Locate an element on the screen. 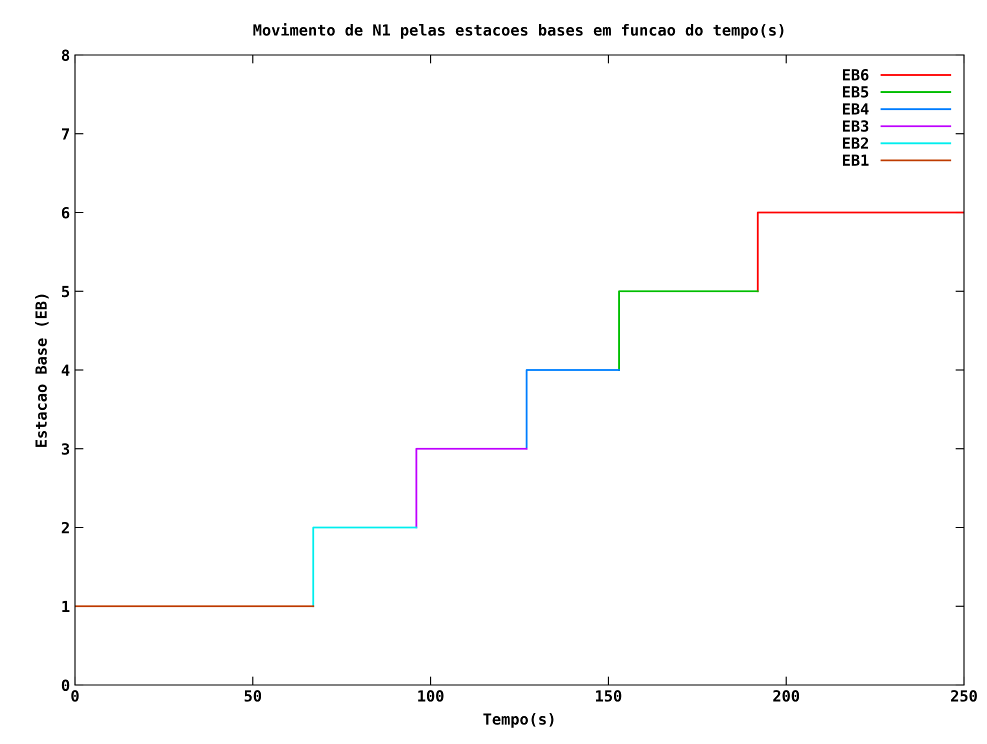  y-tick-label: 0 is located at coordinates (66, 685).